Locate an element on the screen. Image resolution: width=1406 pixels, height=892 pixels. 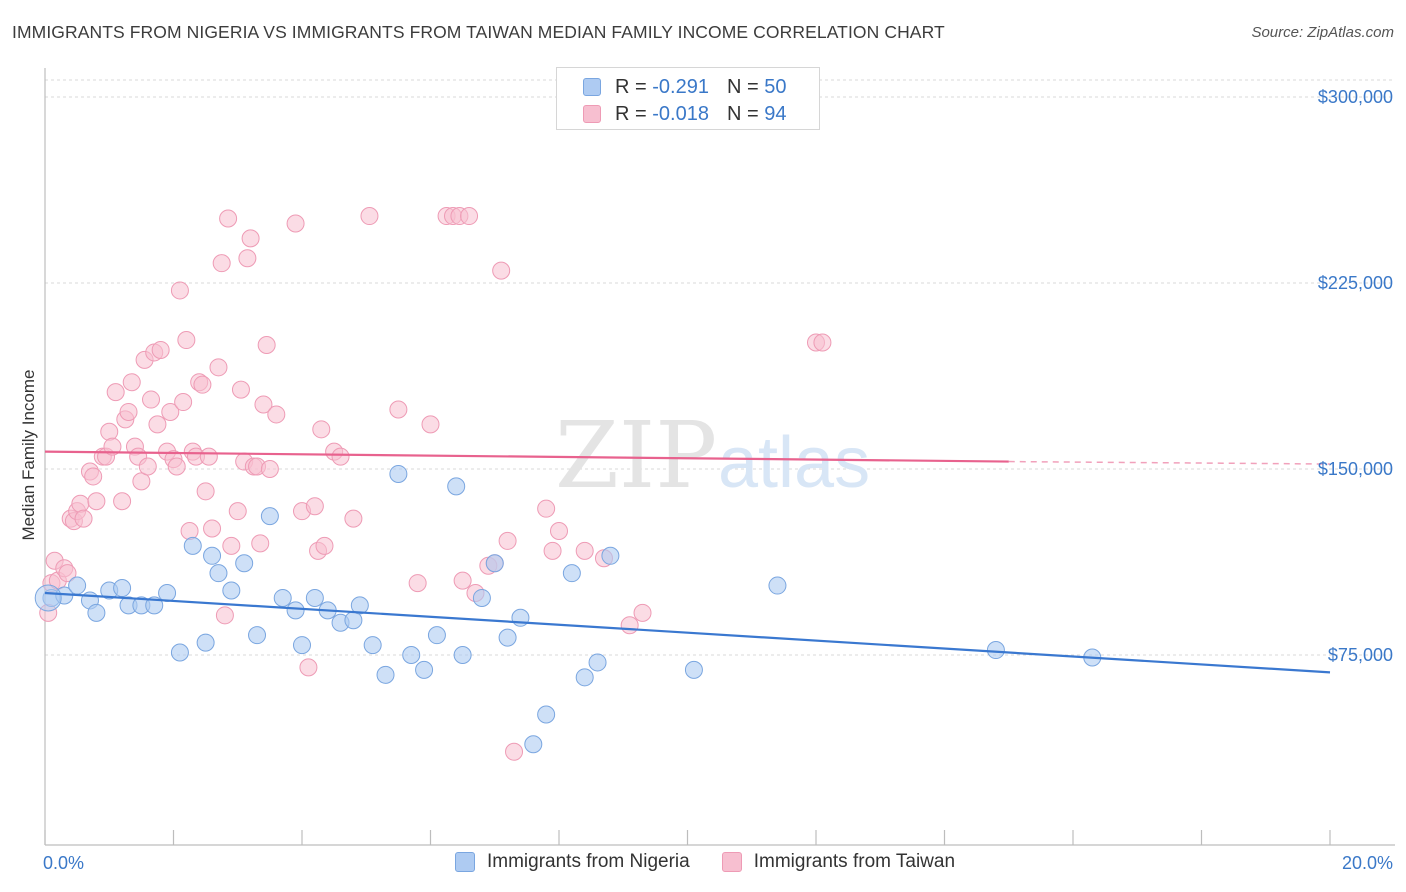
legend-item-nigeria: Immigrants from Nigeria is located at coordinates (572, 862).